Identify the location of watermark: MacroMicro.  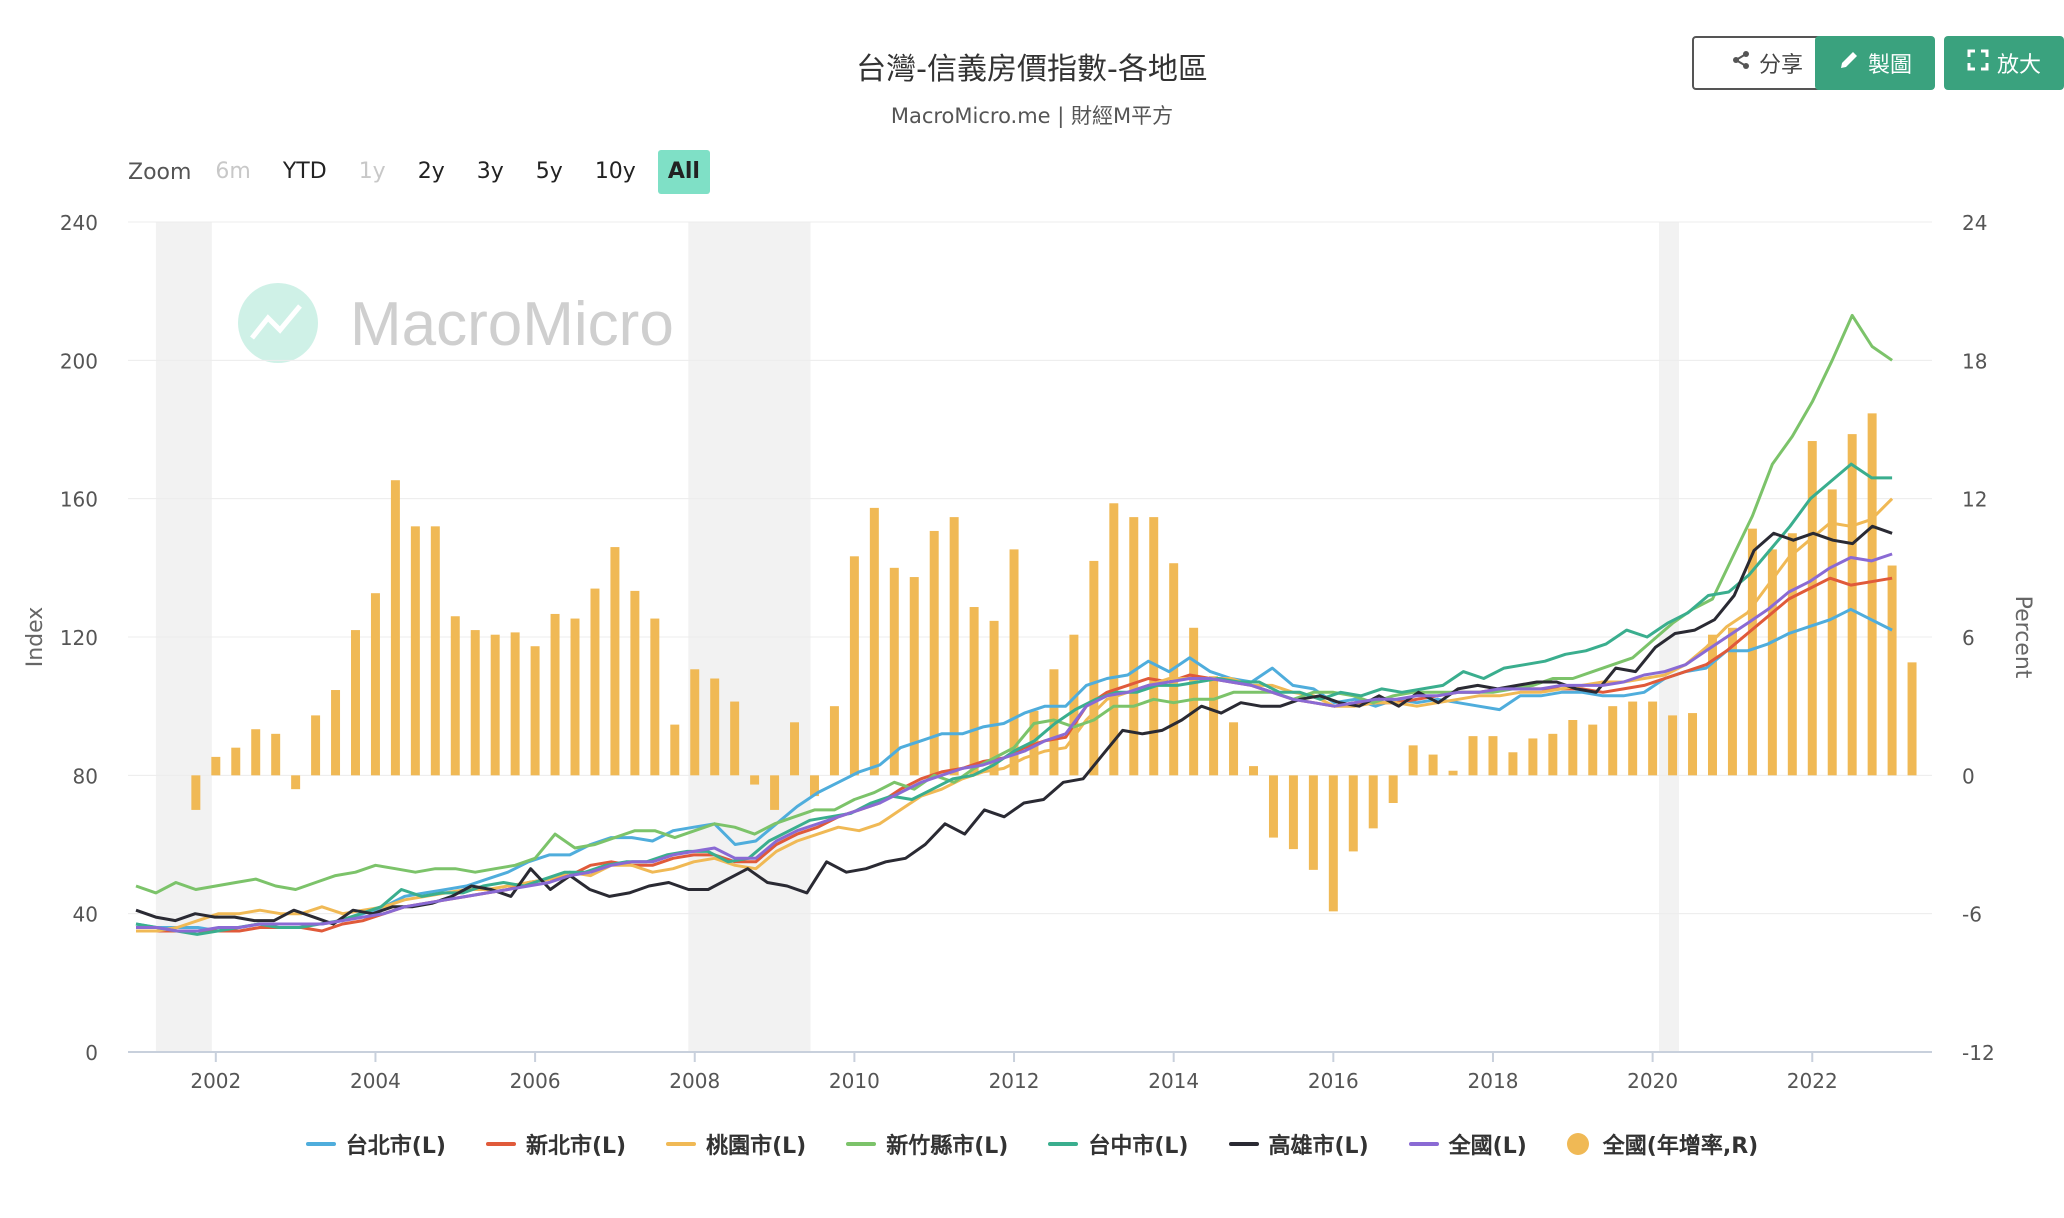
(456, 323).